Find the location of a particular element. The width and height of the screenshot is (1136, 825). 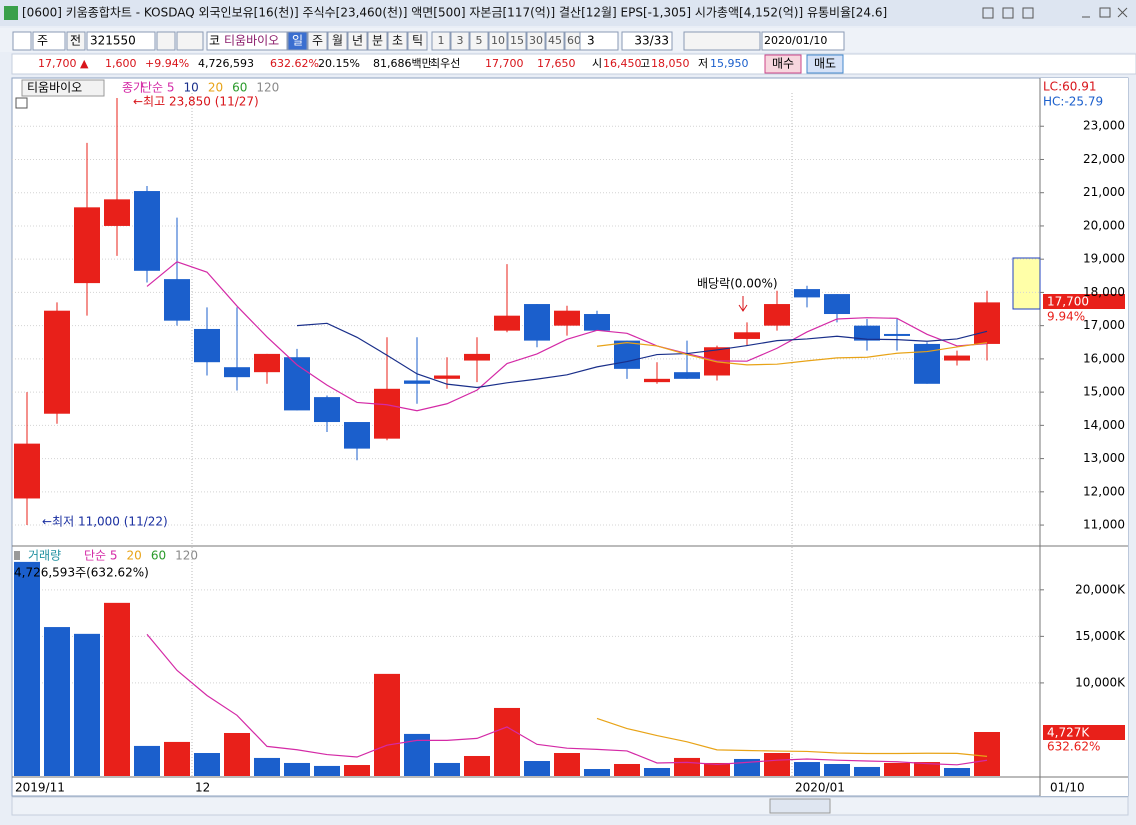

best-label: 최우선 is located at coordinates (445, 63).